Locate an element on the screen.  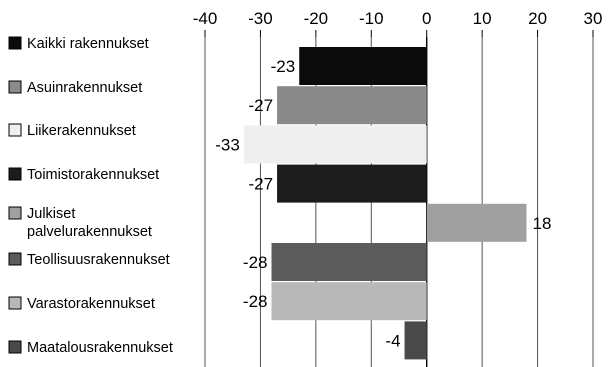
x-tick-label: -10 is located at coordinates (371, 18).